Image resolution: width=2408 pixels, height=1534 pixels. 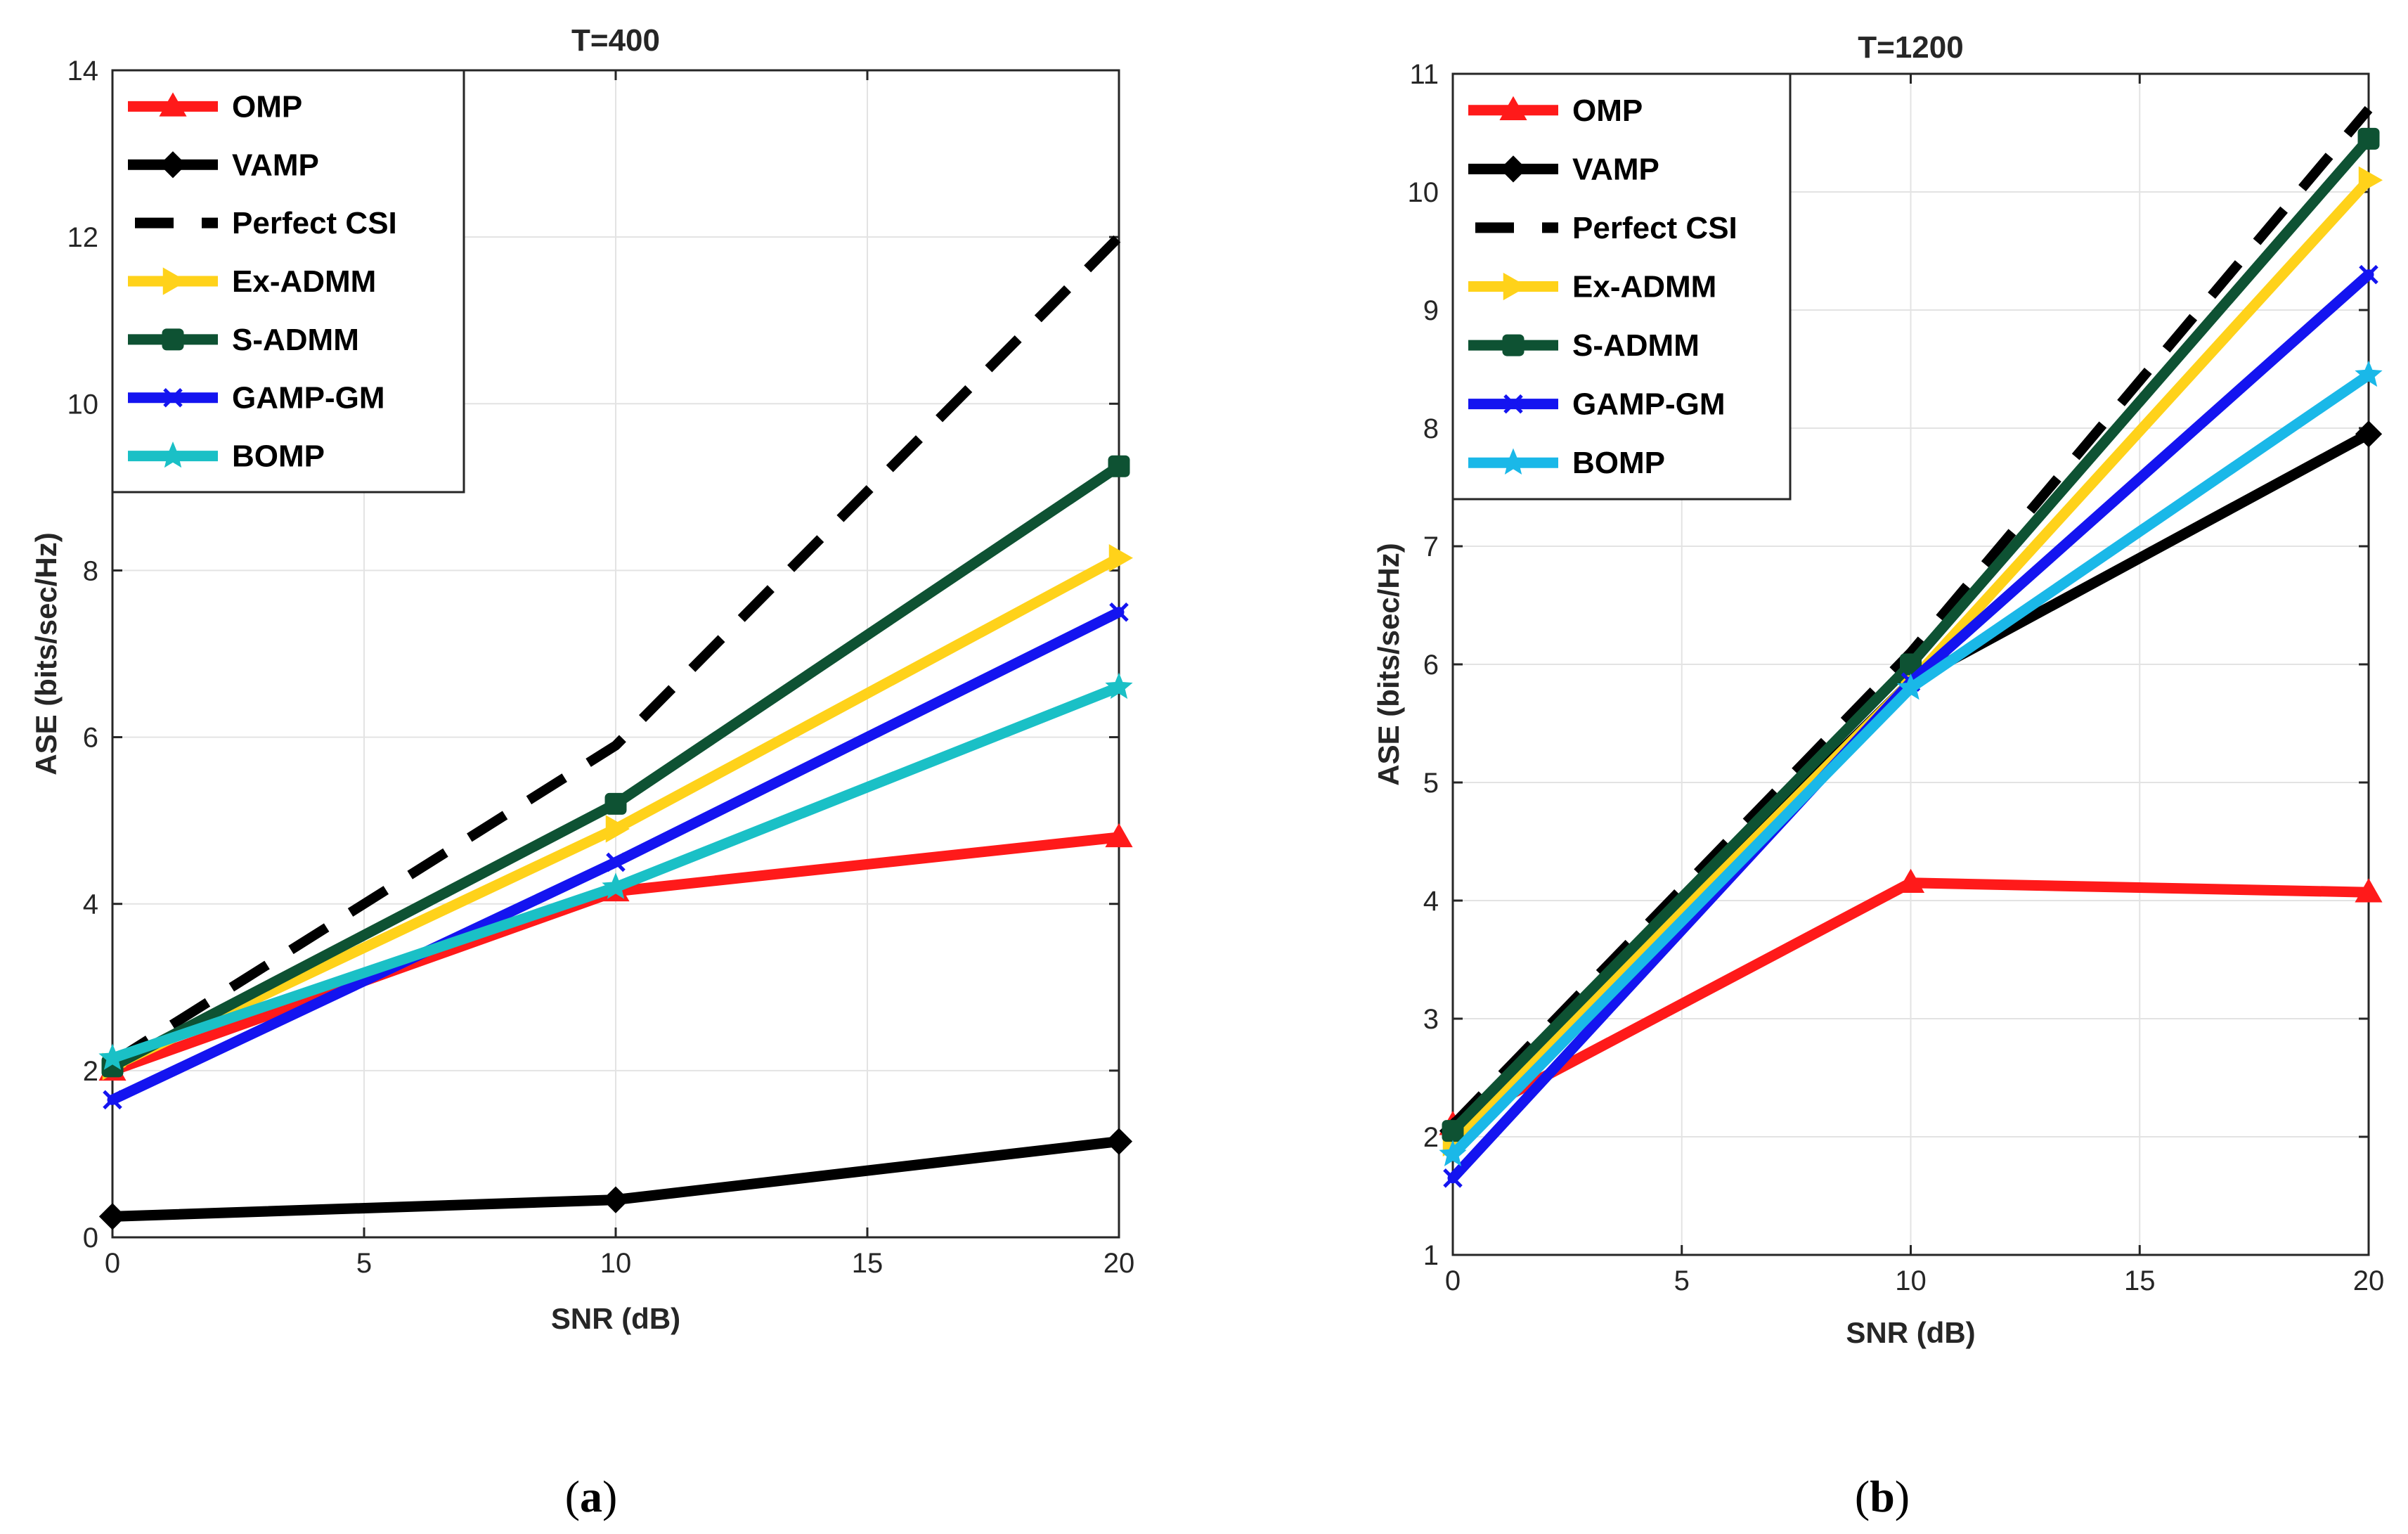 What do you see at coordinates (591, 1496) in the screenshot?
I see `panel-caption: (a)` at bounding box center [591, 1496].